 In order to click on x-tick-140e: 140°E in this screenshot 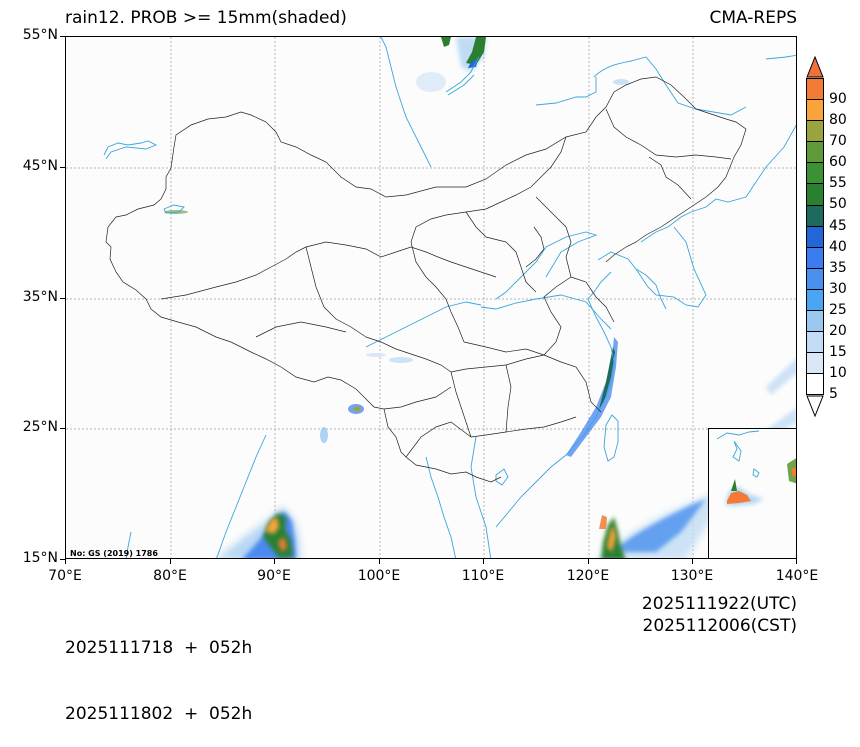, I will do `click(797, 576)`.